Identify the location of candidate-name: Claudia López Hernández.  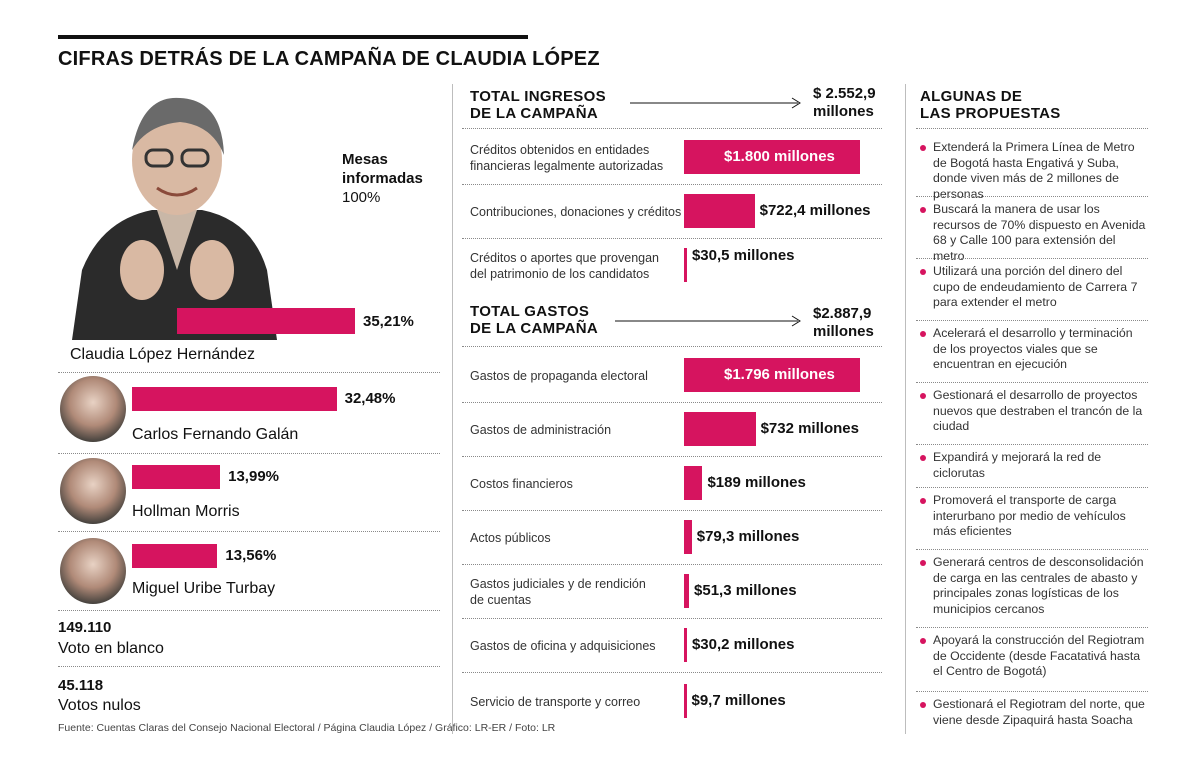
(163, 354).